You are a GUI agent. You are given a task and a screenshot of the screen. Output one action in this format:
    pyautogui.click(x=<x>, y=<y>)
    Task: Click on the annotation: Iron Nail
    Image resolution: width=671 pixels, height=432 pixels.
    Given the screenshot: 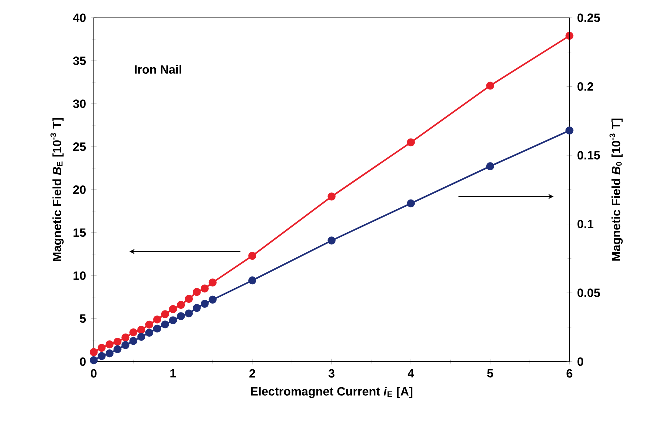 What is the action you would take?
    pyautogui.click(x=158, y=69)
    